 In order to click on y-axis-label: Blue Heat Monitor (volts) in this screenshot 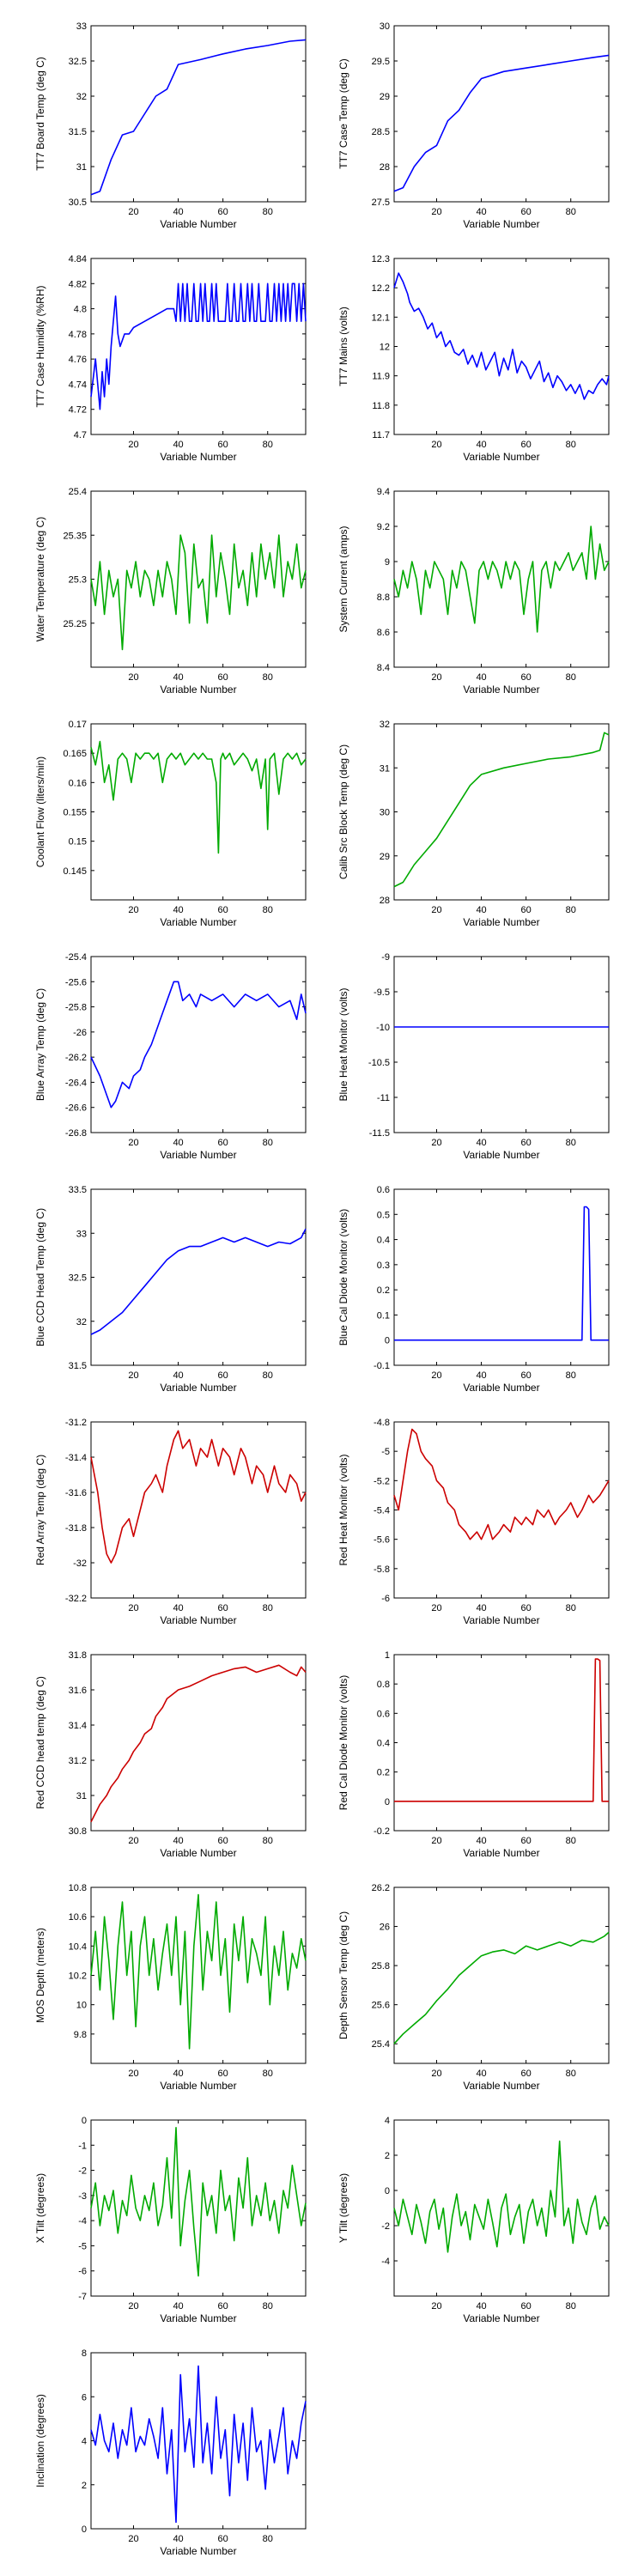, I will do `click(343, 1044)`.